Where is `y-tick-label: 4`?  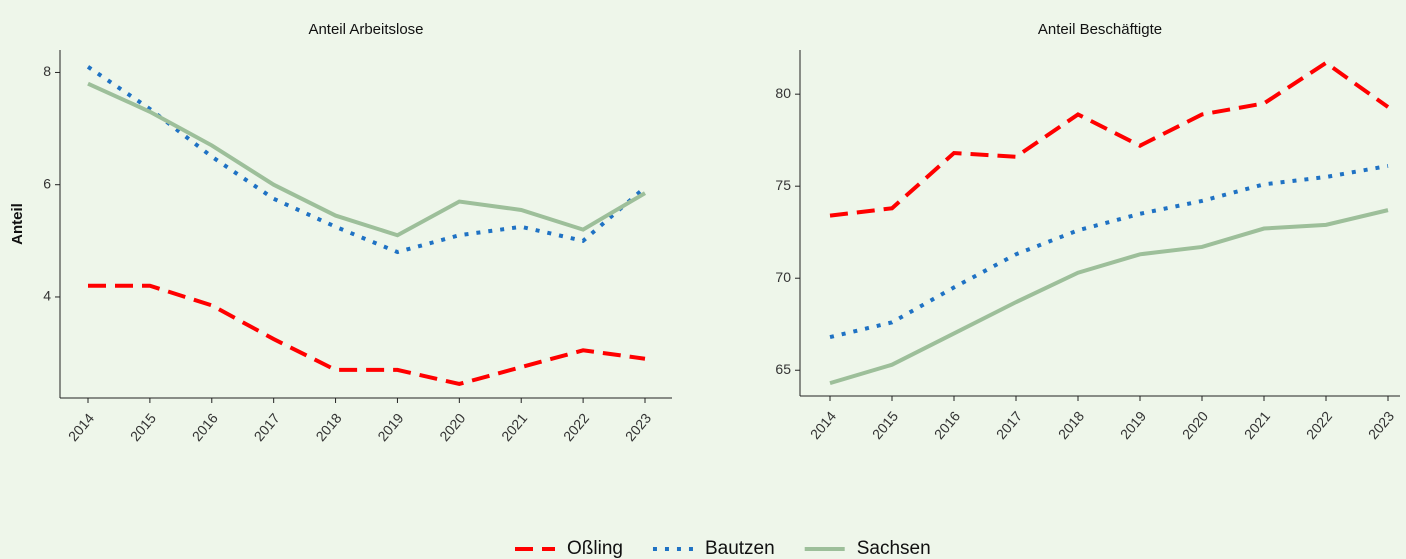 y-tick-label: 4 is located at coordinates (47, 296).